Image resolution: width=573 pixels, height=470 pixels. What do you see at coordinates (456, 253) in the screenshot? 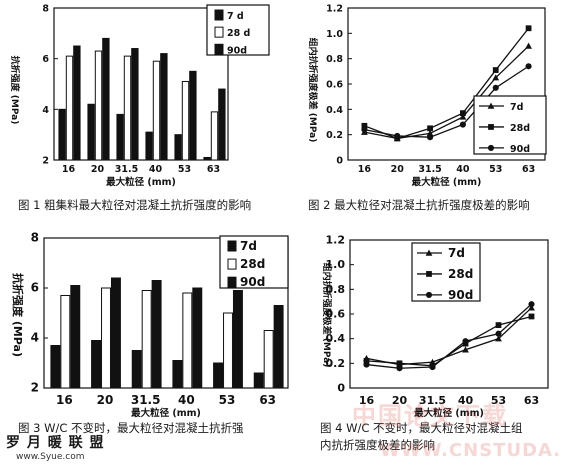
I see `chart-4-legend-label: 7d` at bounding box center [456, 253].